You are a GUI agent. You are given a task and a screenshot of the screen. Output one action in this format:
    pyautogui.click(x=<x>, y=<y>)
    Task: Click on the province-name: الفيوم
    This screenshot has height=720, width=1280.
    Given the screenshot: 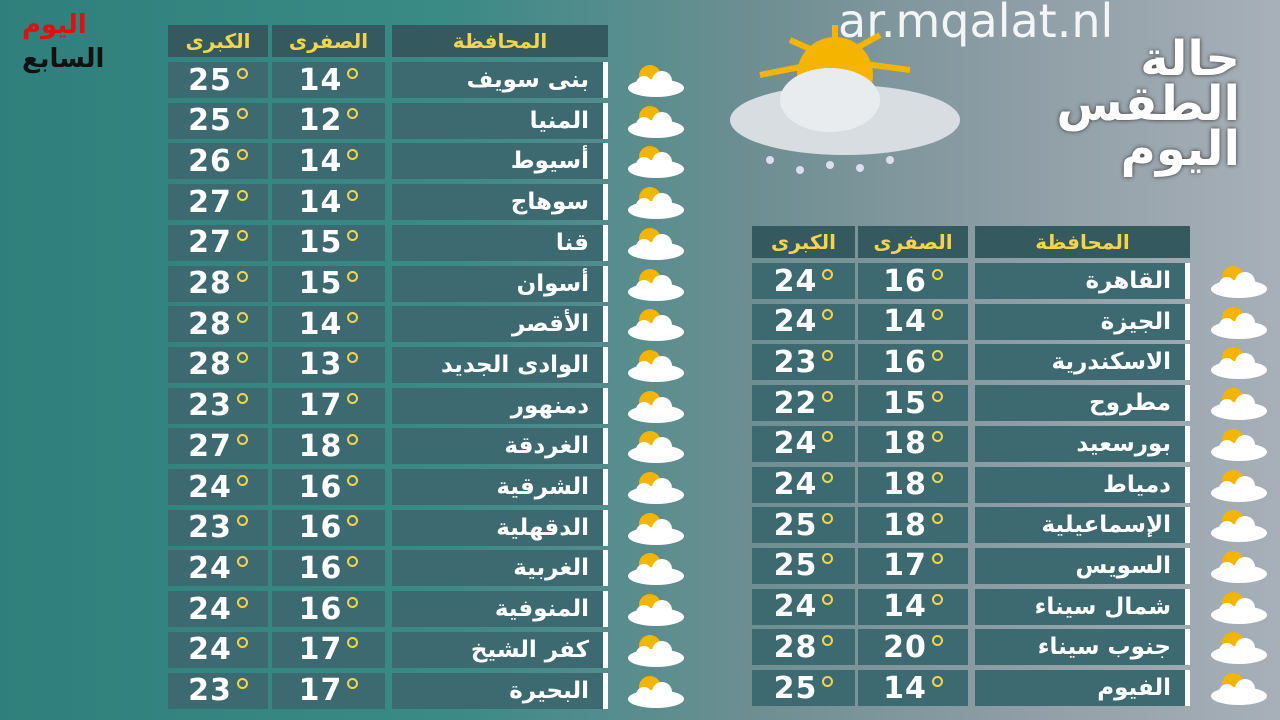 What is the action you would take?
    pyautogui.click(x=1082, y=688)
    